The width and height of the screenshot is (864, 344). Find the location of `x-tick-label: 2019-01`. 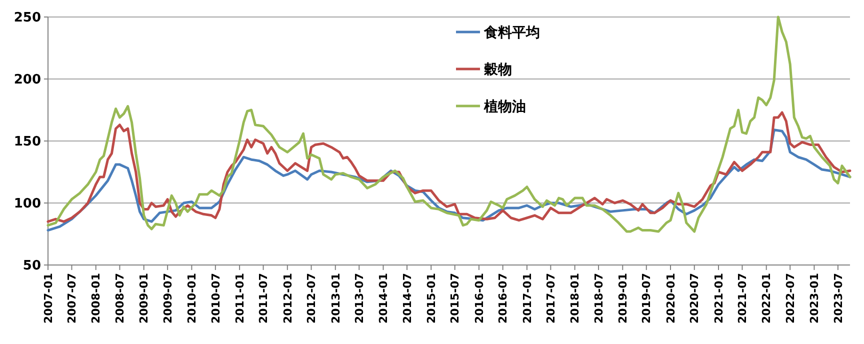

x-tick-label: 2019-01 is located at coordinates (623, 298).